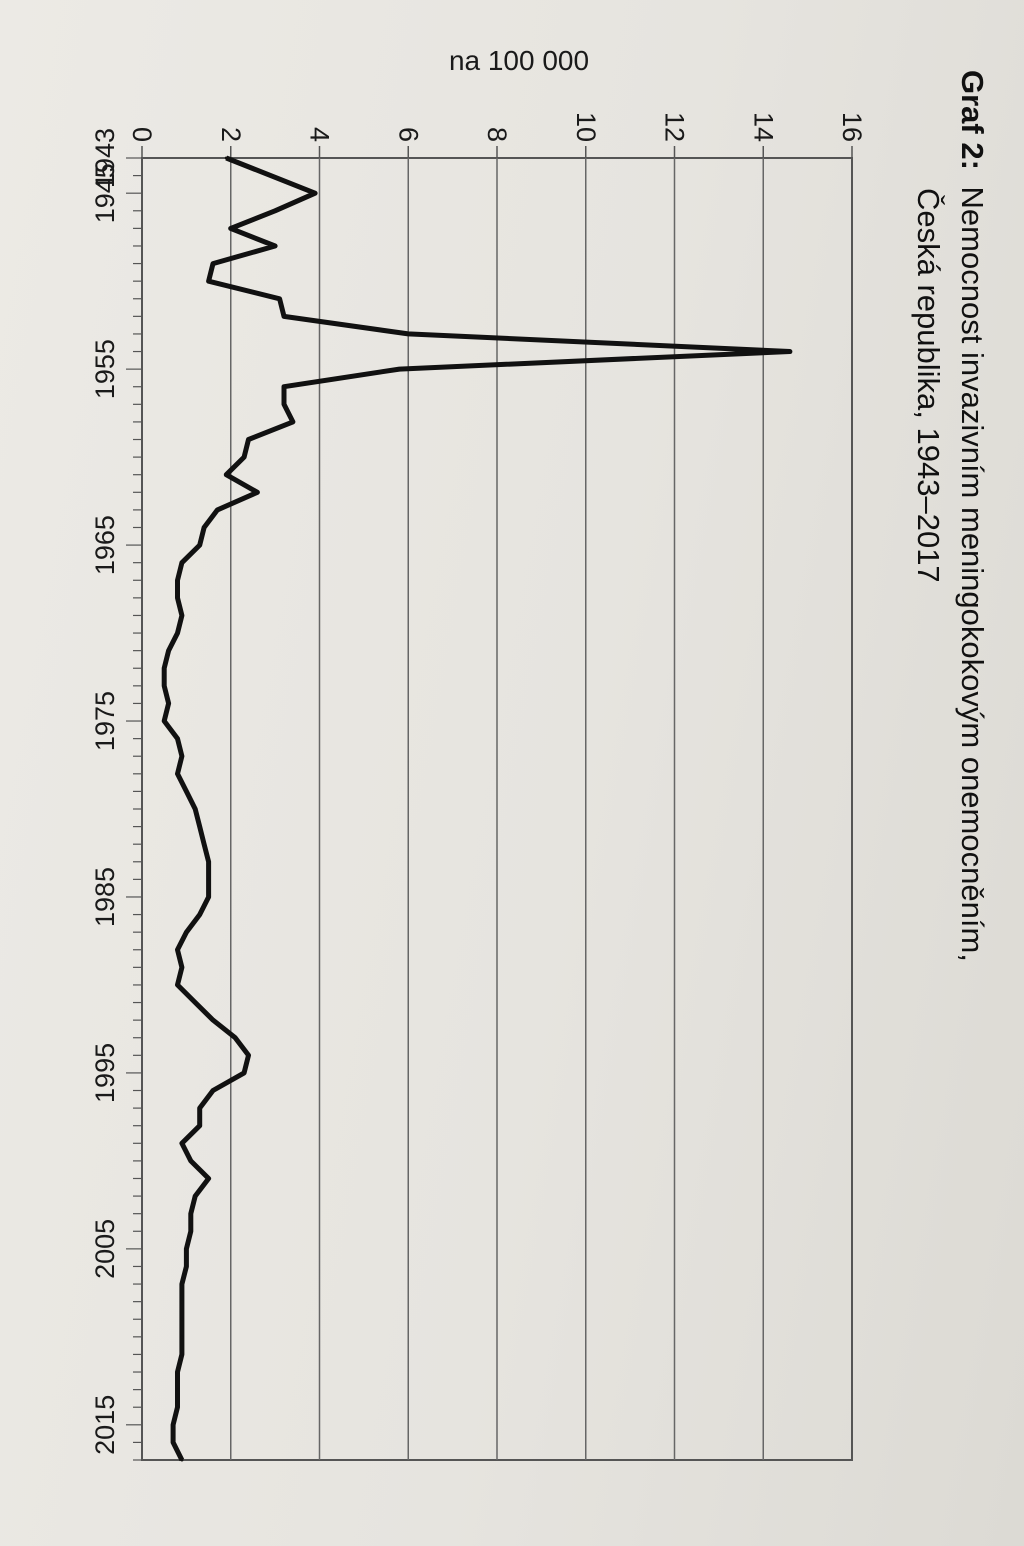 The image size is (1024, 1546). I want to click on y-tick-label: 12, so click(675, 127).